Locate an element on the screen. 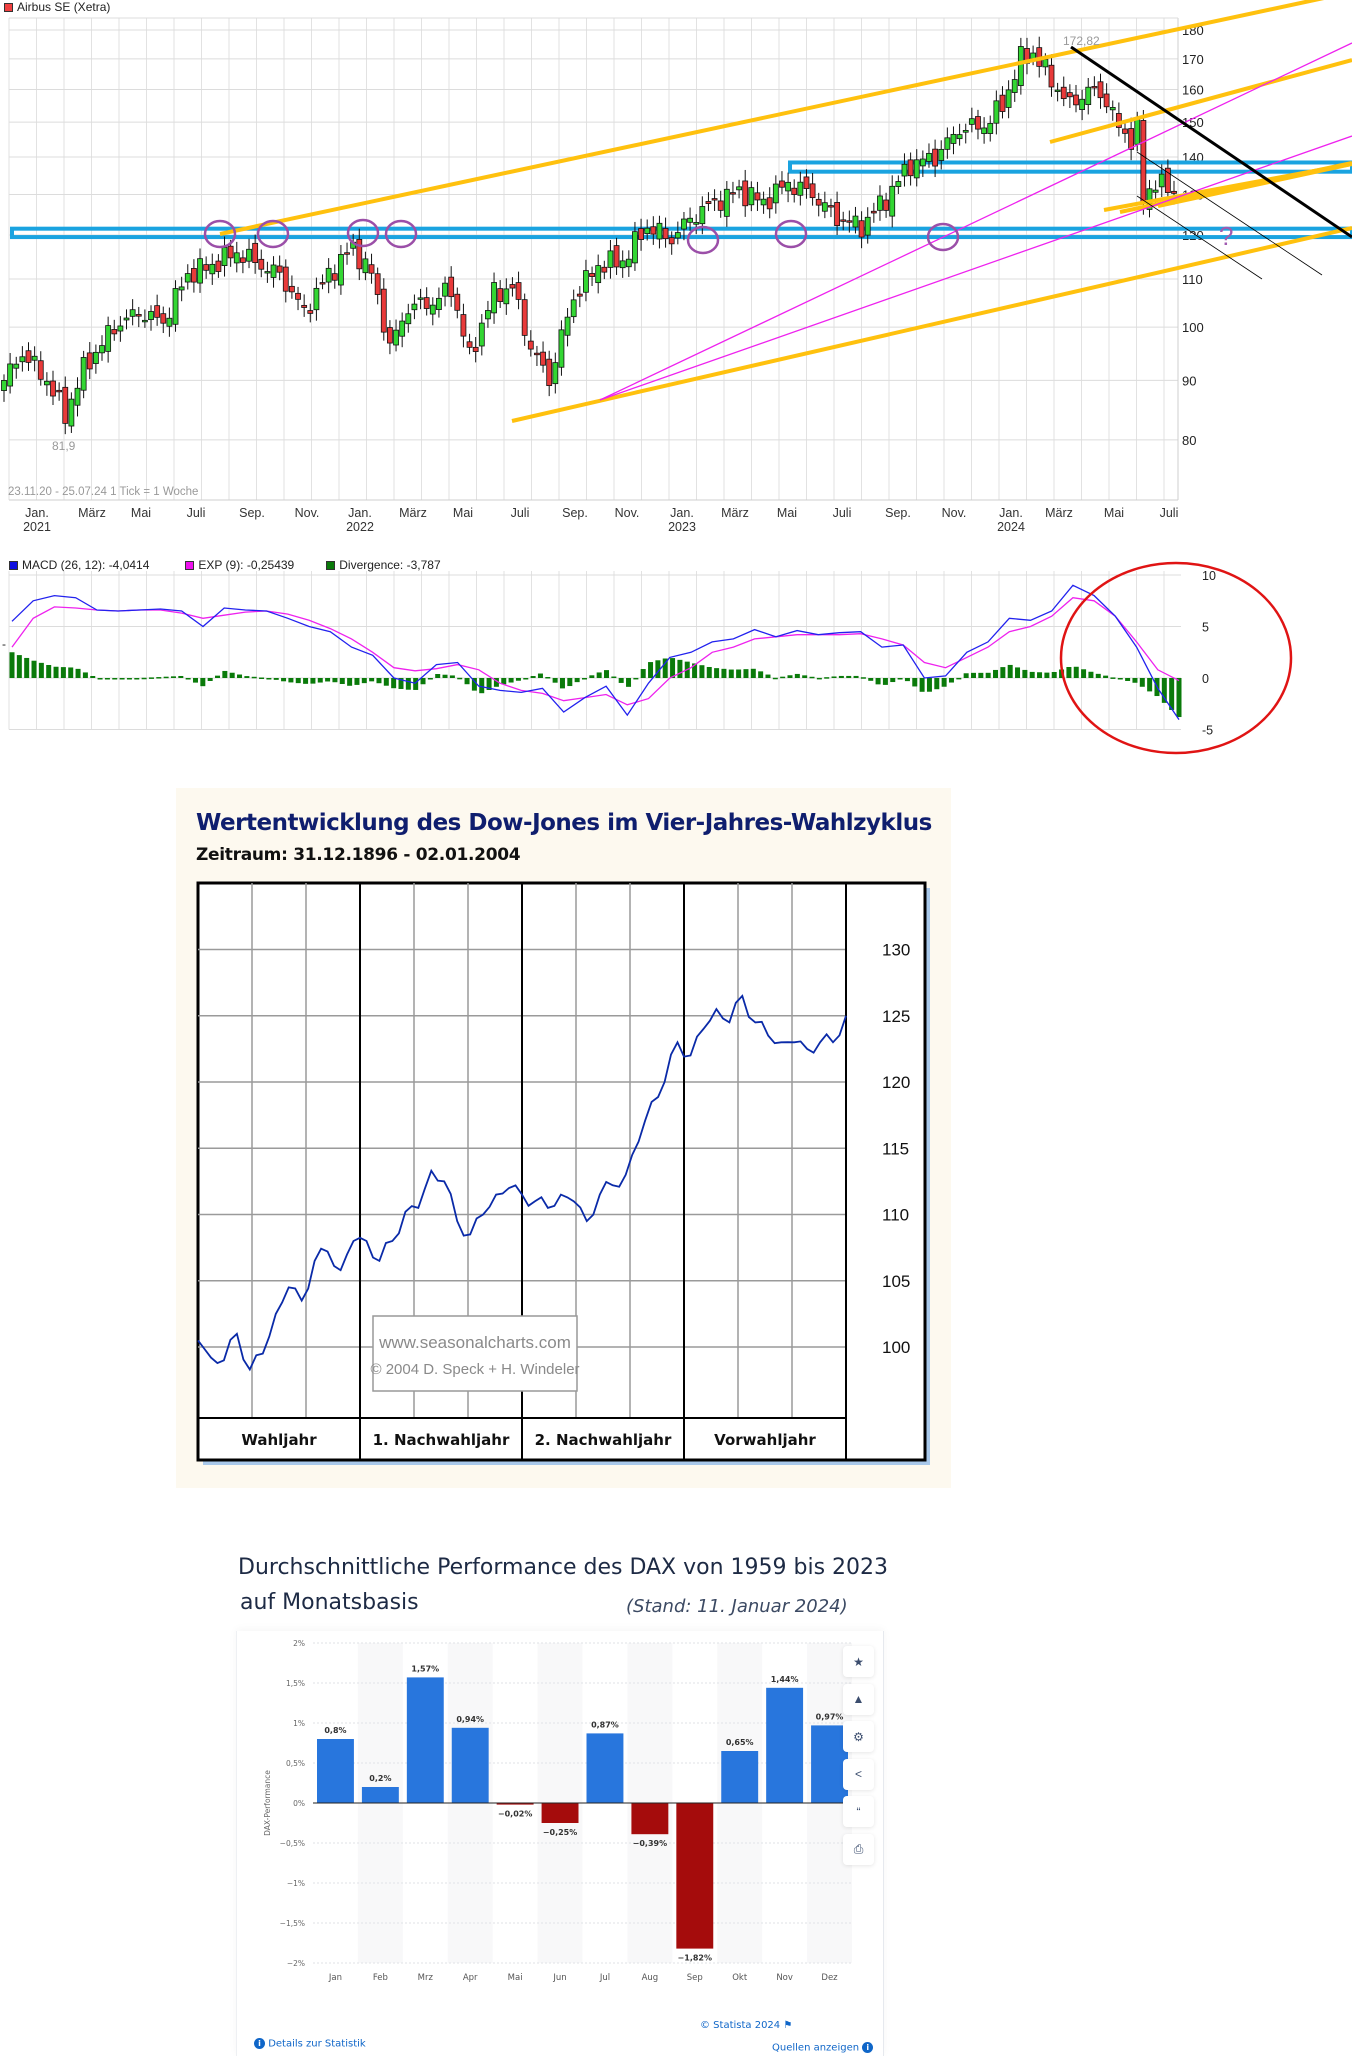 The height and width of the screenshot is (2056, 1352). svg-text: Jul is located at coordinates (604, 1978).